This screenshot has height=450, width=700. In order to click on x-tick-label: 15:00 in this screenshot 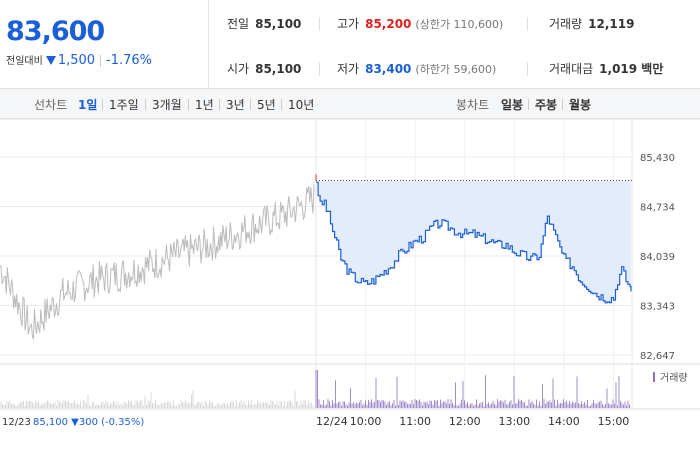, I will do `click(614, 421)`.